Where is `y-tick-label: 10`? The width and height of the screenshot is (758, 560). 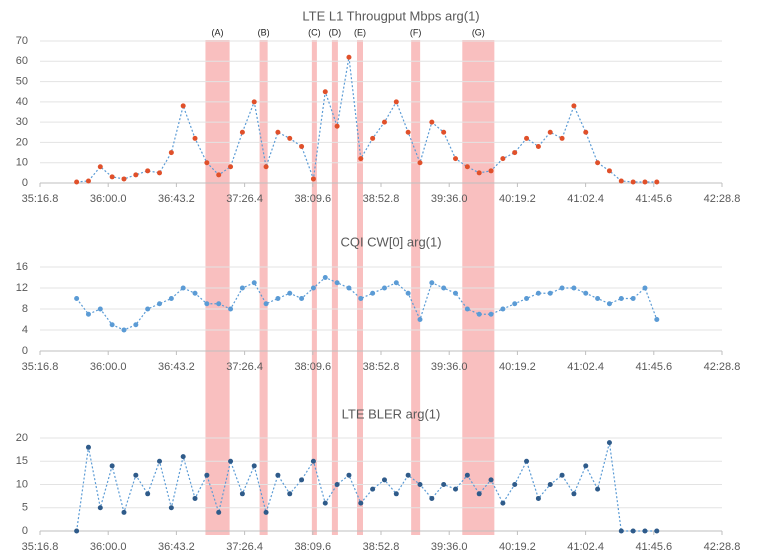 y-tick-label: 10 is located at coordinates (22, 484).